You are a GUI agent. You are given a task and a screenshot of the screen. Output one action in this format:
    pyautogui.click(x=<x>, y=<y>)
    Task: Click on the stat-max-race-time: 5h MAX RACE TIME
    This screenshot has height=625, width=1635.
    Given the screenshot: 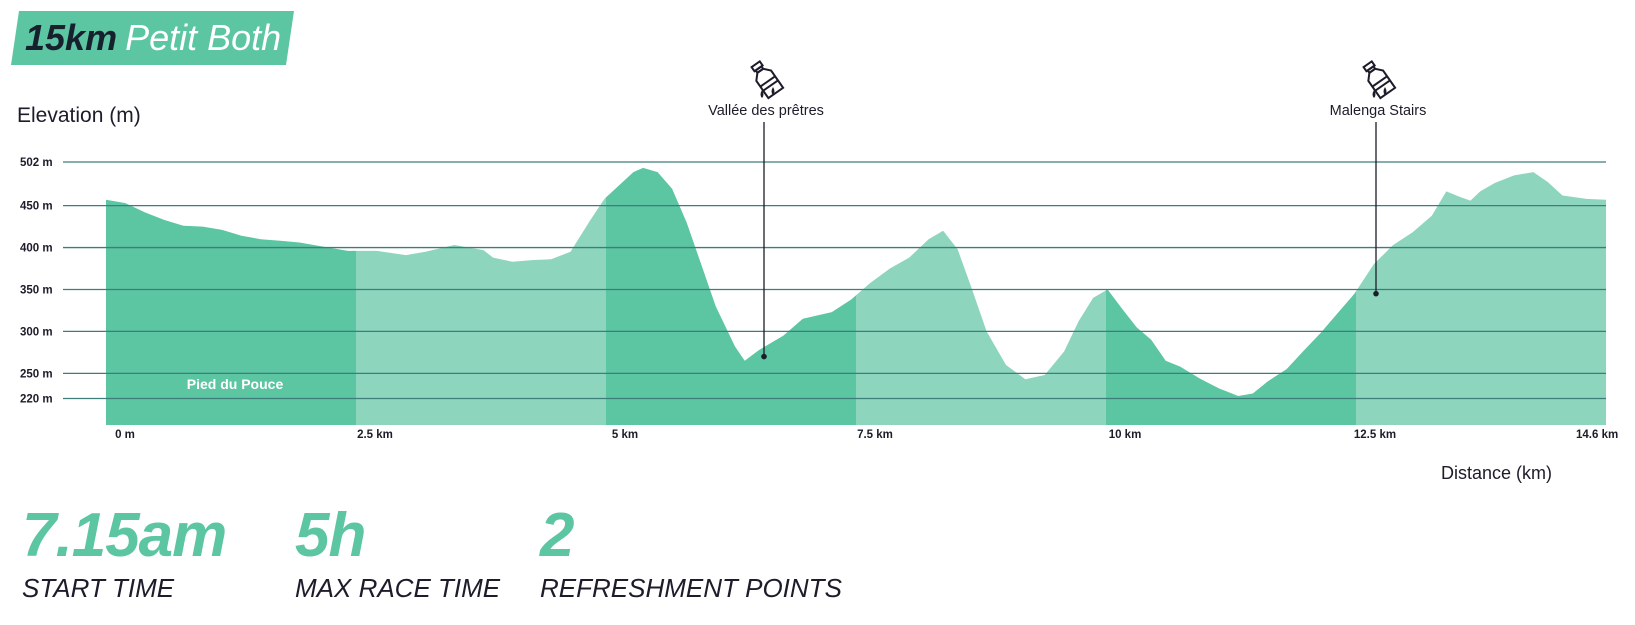 What is the action you would take?
    pyautogui.click(x=397, y=554)
    